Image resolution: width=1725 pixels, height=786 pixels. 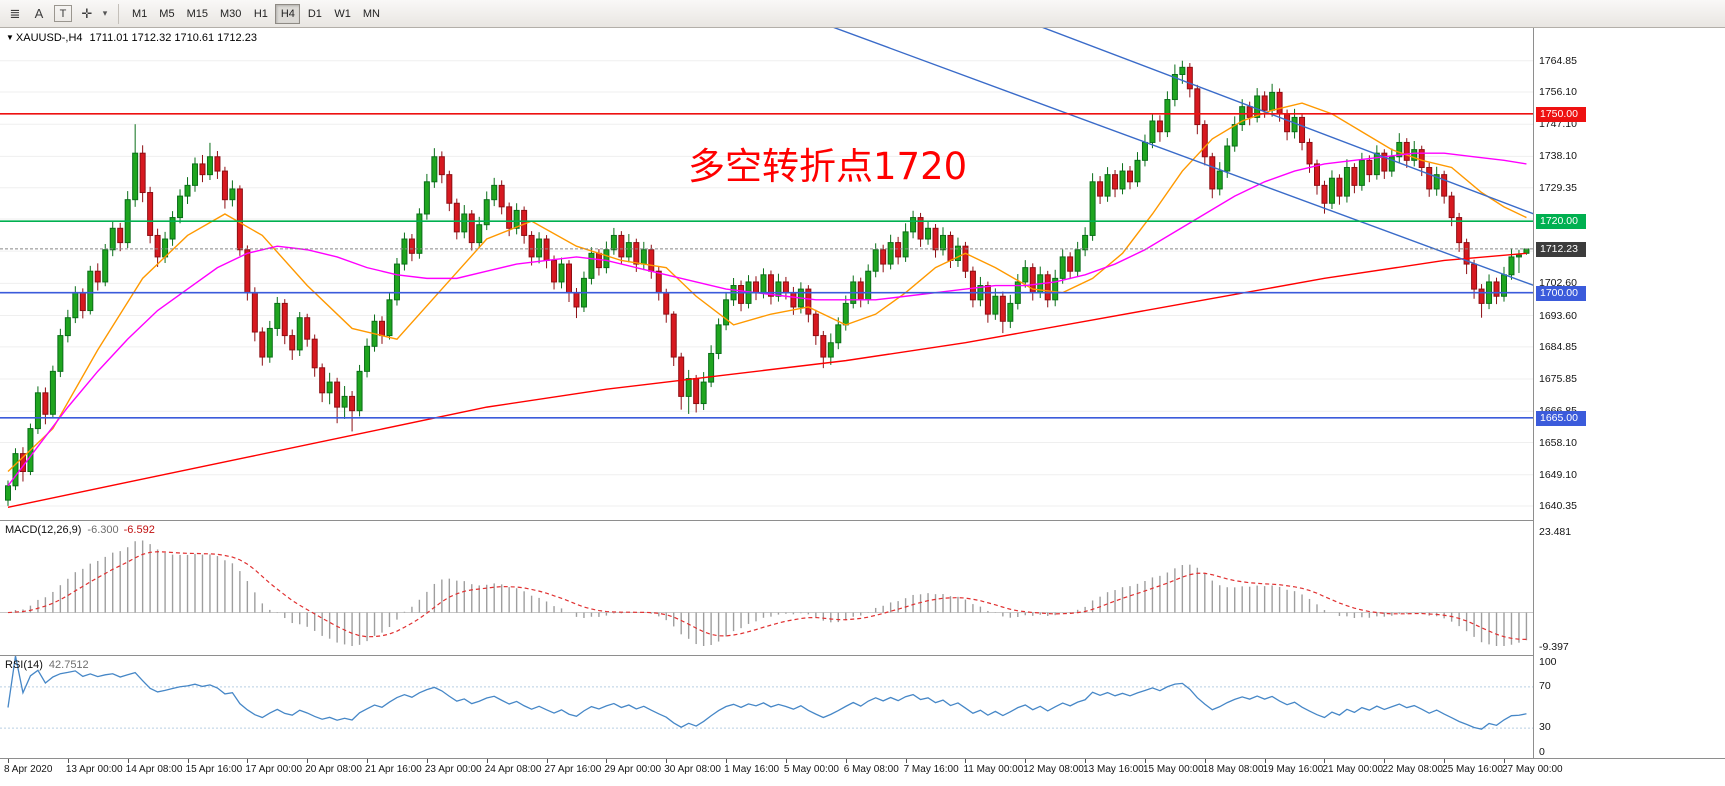 What do you see at coordinates (87, 13) in the screenshot?
I see `draw-tool-icon: ✛` at bounding box center [87, 13].